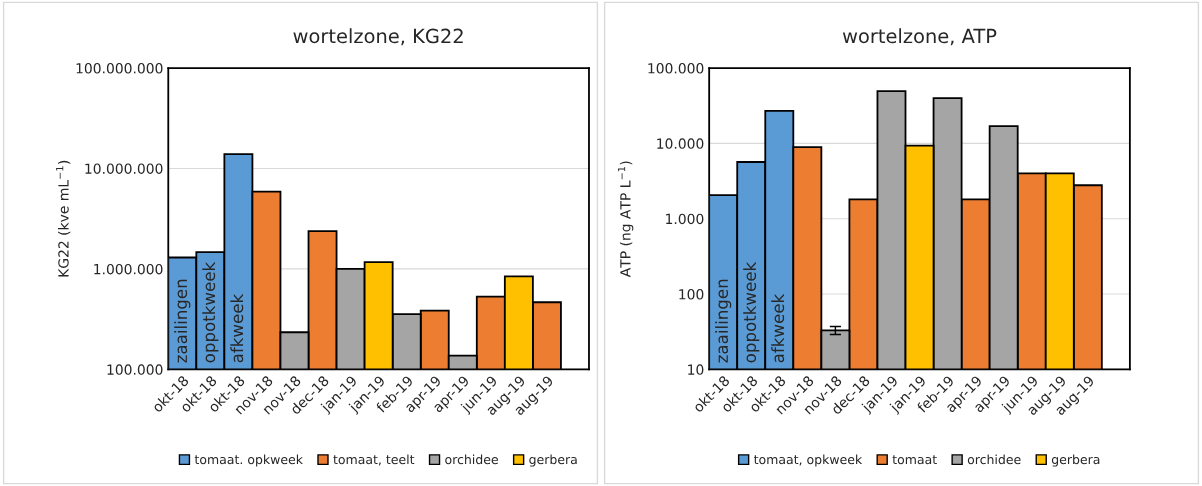 The height and width of the screenshot is (486, 1202). What do you see at coordinates (919, 37) in the screenshot?
I see `chart-title: wortelzone, ATP` at bounding box center [919, 37].